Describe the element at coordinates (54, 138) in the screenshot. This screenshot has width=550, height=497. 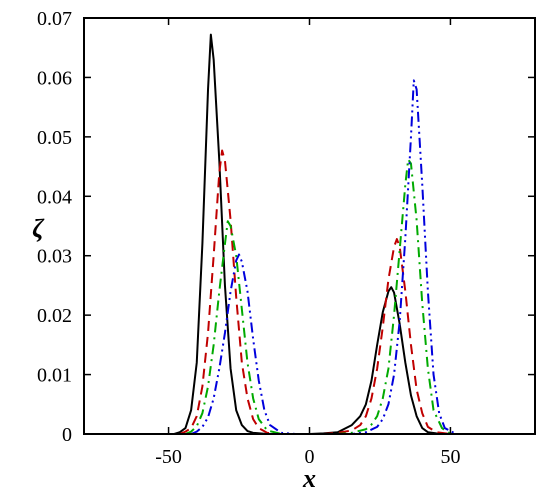
I see `y-tick-label: 0.05` at that location.